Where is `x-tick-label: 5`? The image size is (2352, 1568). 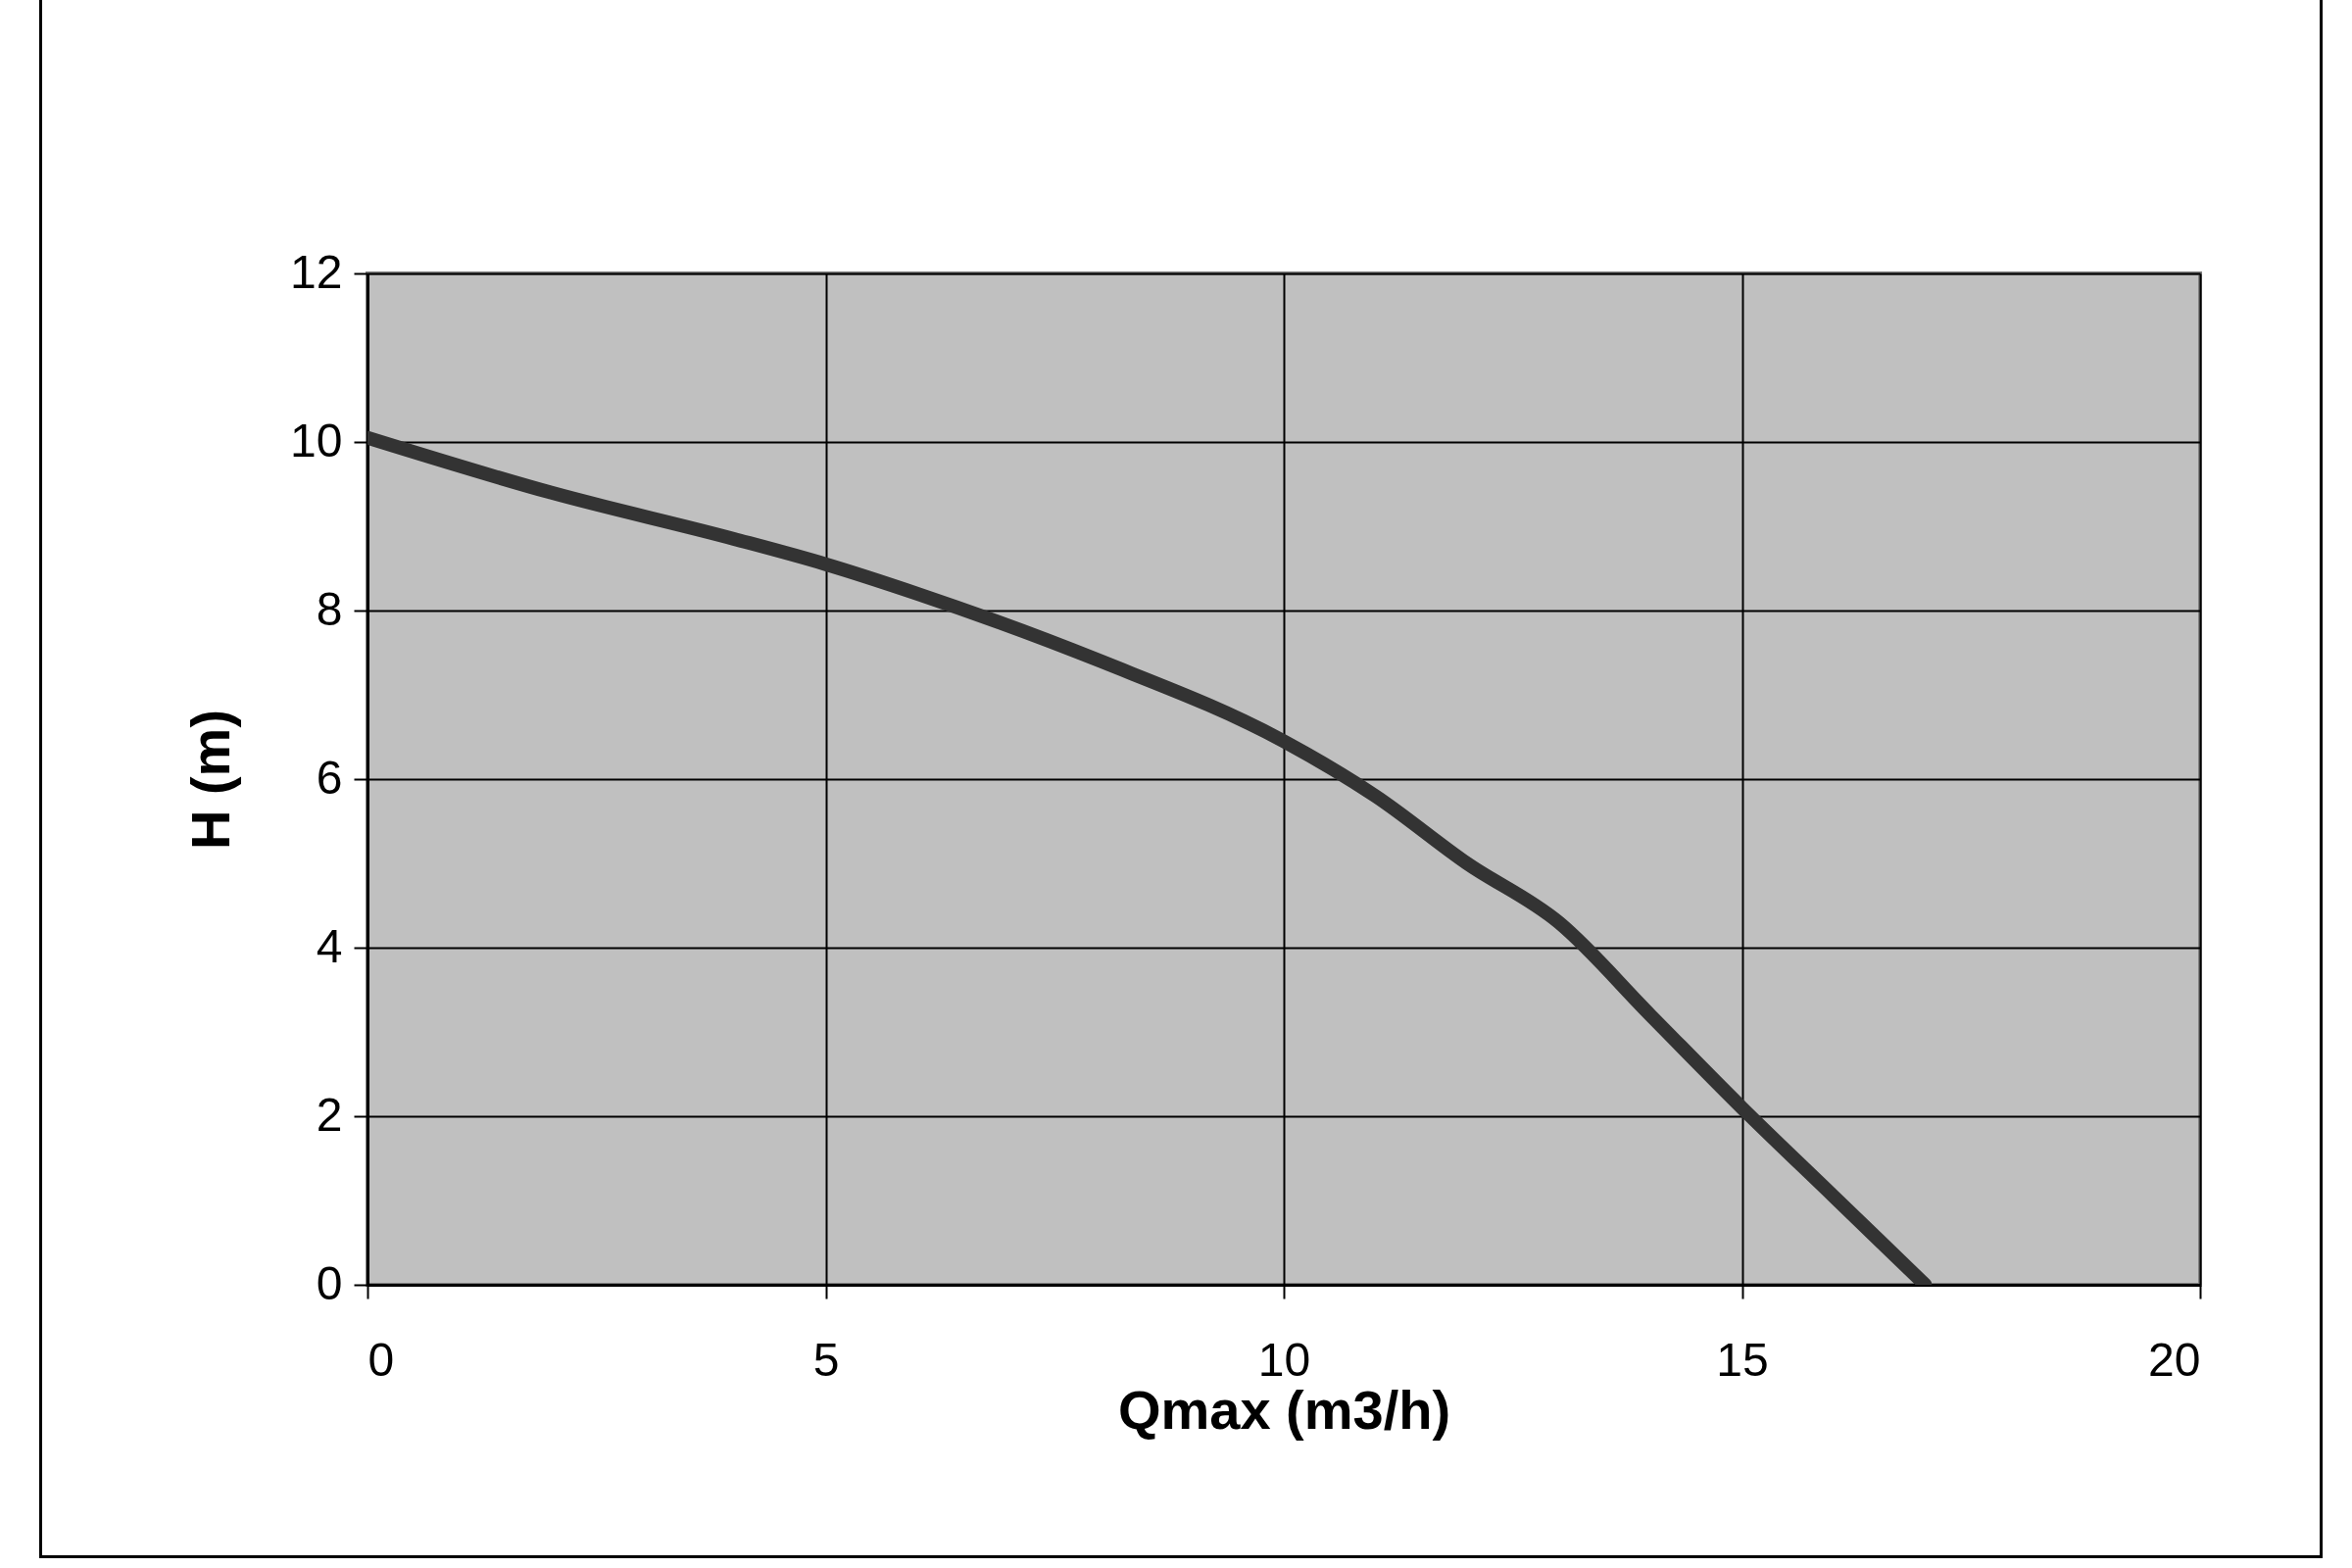
x-tick-label: 5 is located at coordinates (826, 1359).